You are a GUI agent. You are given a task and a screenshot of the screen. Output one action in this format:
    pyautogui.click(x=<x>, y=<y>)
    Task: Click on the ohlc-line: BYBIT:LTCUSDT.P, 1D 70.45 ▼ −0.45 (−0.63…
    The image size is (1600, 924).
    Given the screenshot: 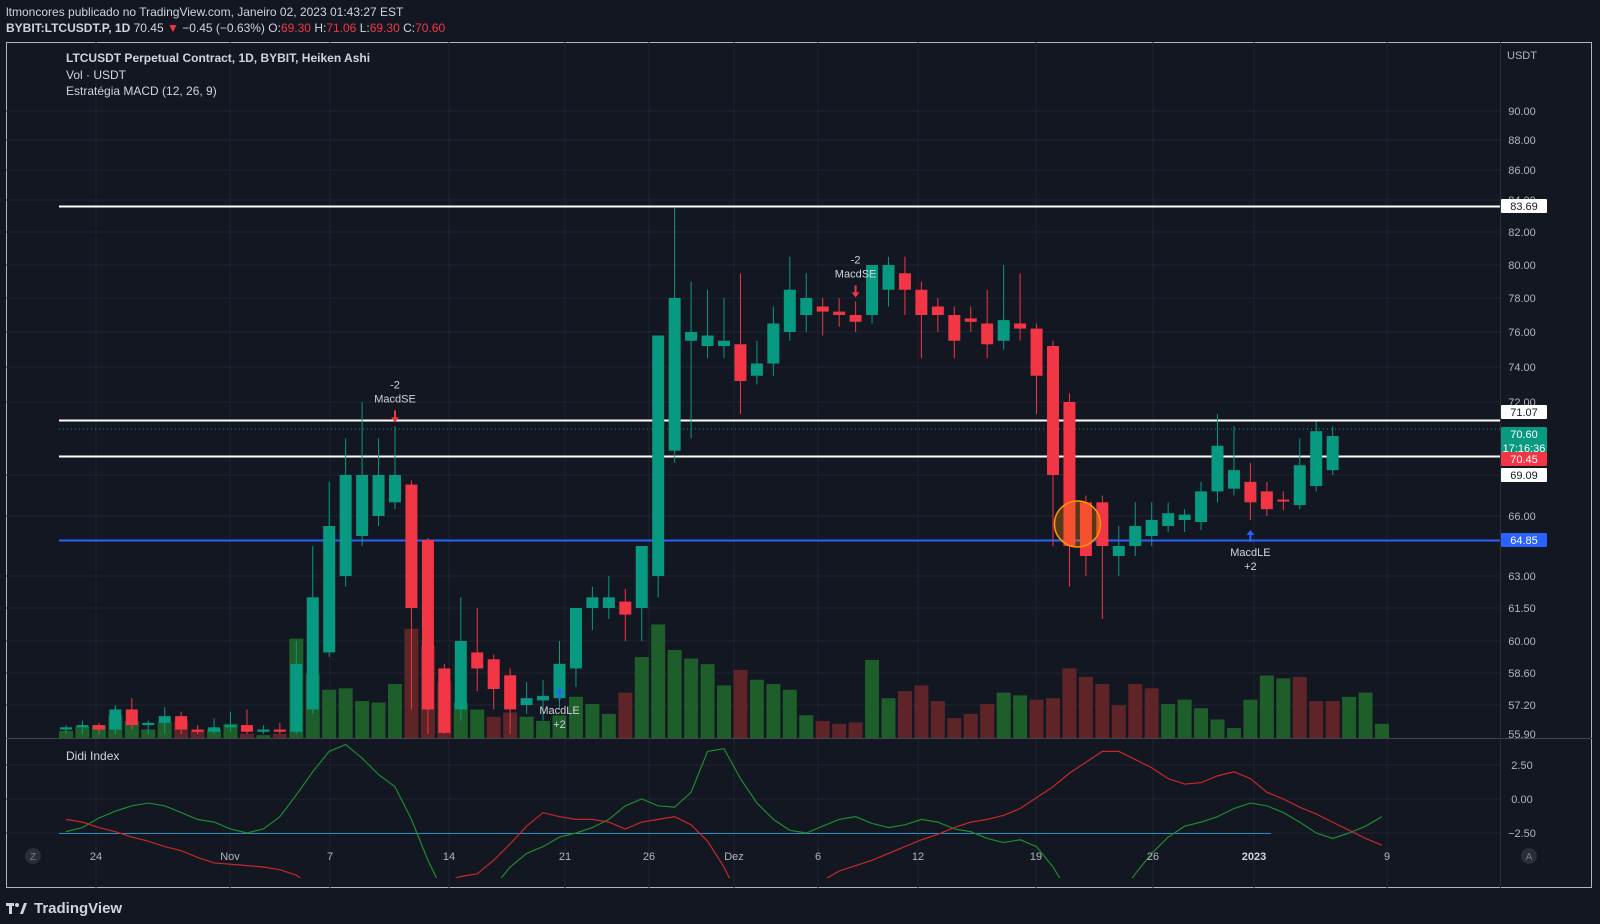 What is the action you would take?
    pyautogui.click(x=225, y=28)
    